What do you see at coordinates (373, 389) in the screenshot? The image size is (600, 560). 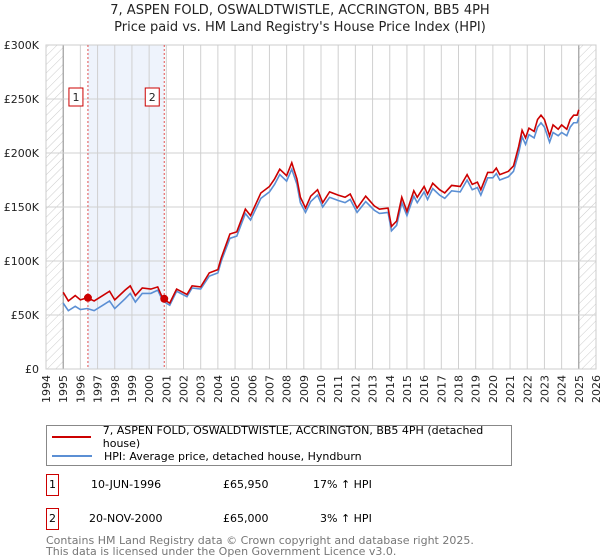 I see `x-tick-label: 2013` at bounding box center [373, 389].